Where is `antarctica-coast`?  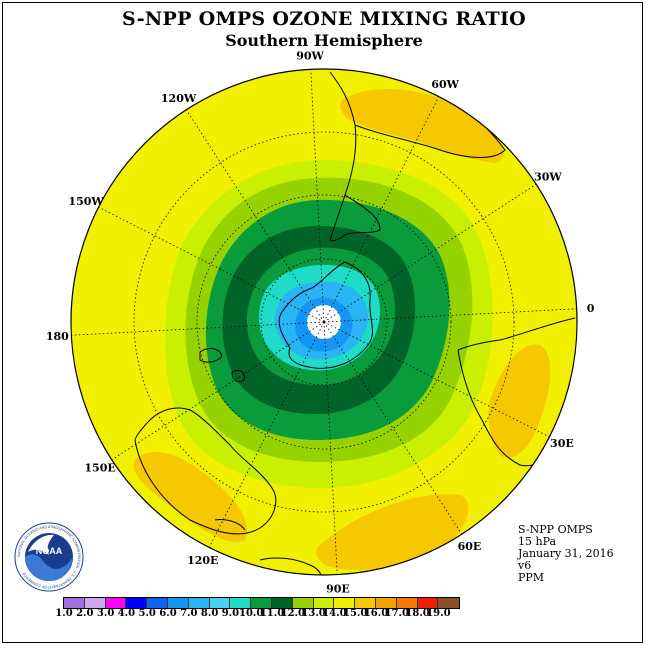 antarctica-coast is located at coordinates (325, 315).